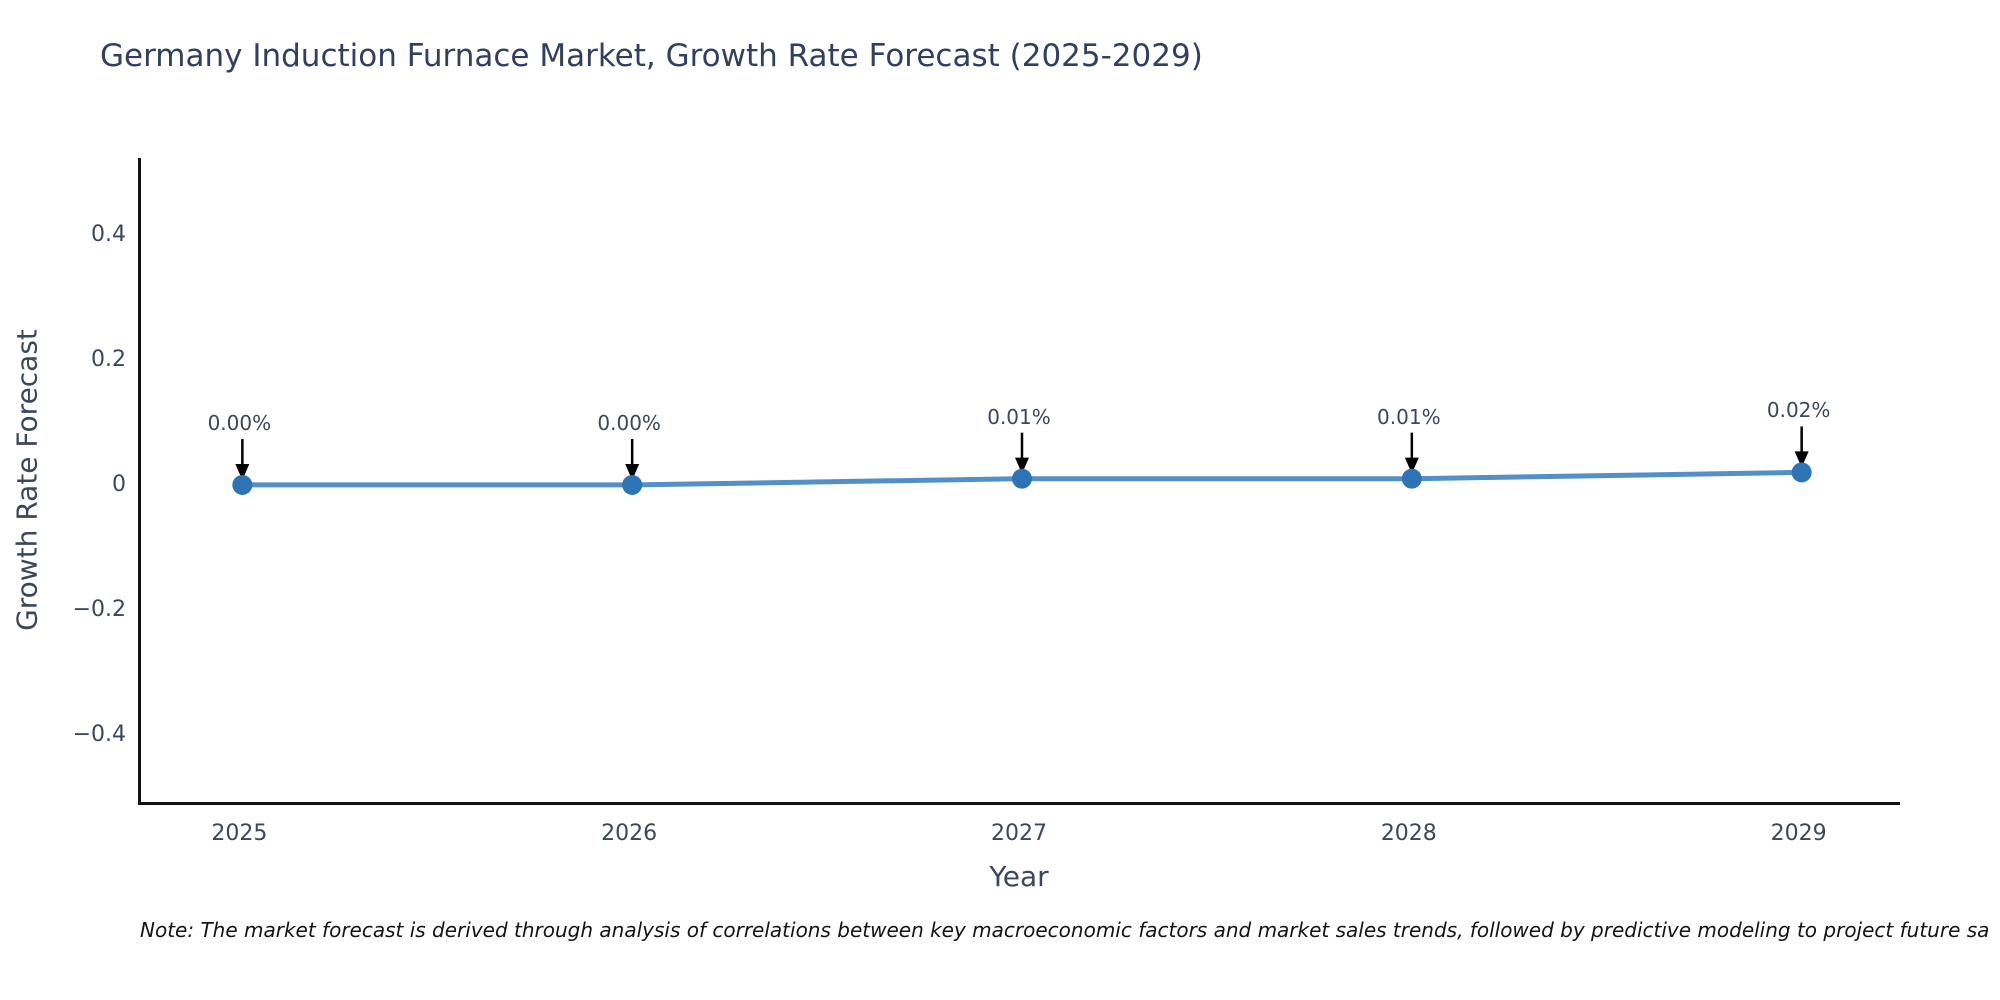 This screenshot has height=1000, width=2000. Describe the element at coordinates (629, 833) in the screenshot. I see `x-tick-label: 2026` at that location.